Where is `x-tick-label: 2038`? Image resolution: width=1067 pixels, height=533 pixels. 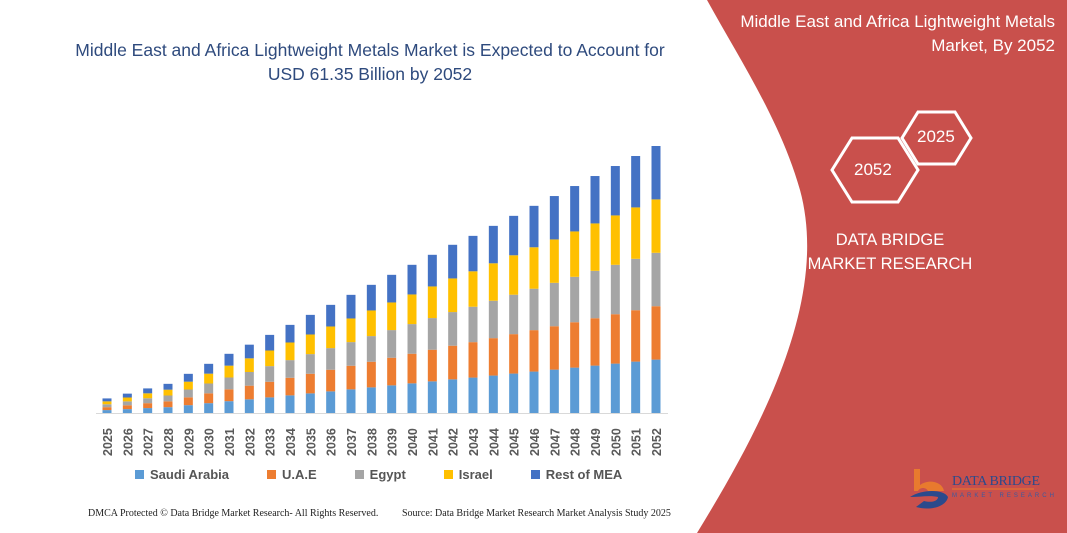 x-tick-label: 2038 is located at coordinates (372, 442).